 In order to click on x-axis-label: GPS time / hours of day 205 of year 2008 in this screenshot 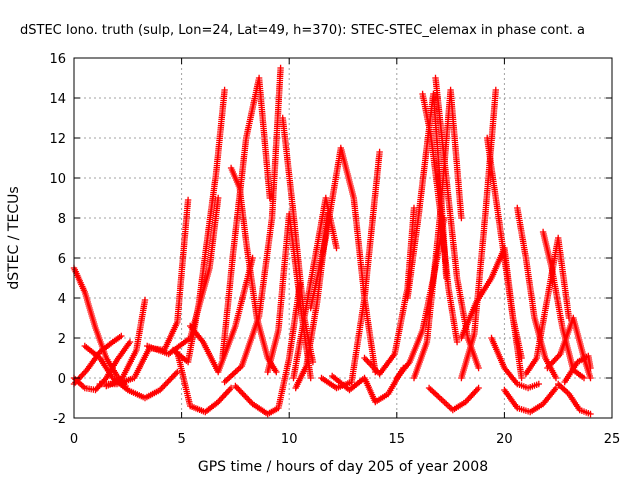, I will do `click(343, 467)`.